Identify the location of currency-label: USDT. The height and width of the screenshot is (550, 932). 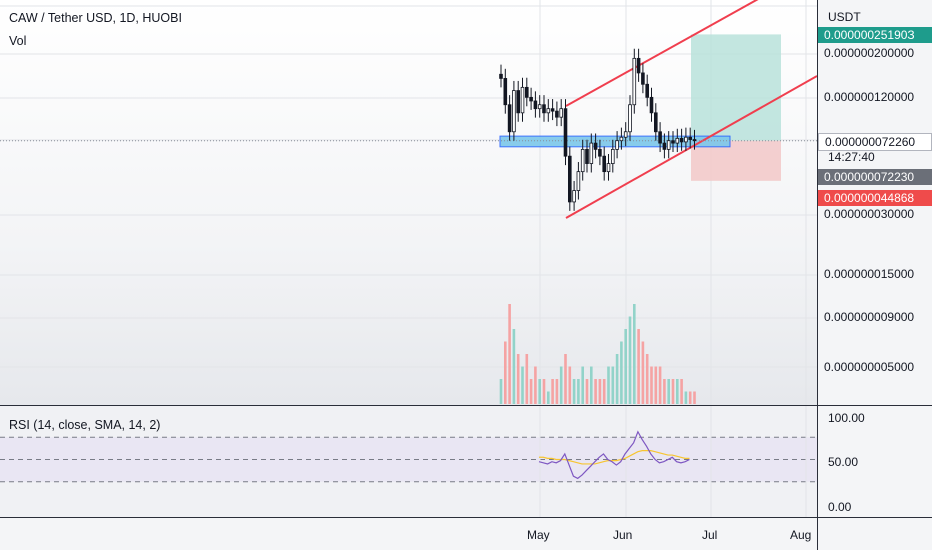
(844, 17).